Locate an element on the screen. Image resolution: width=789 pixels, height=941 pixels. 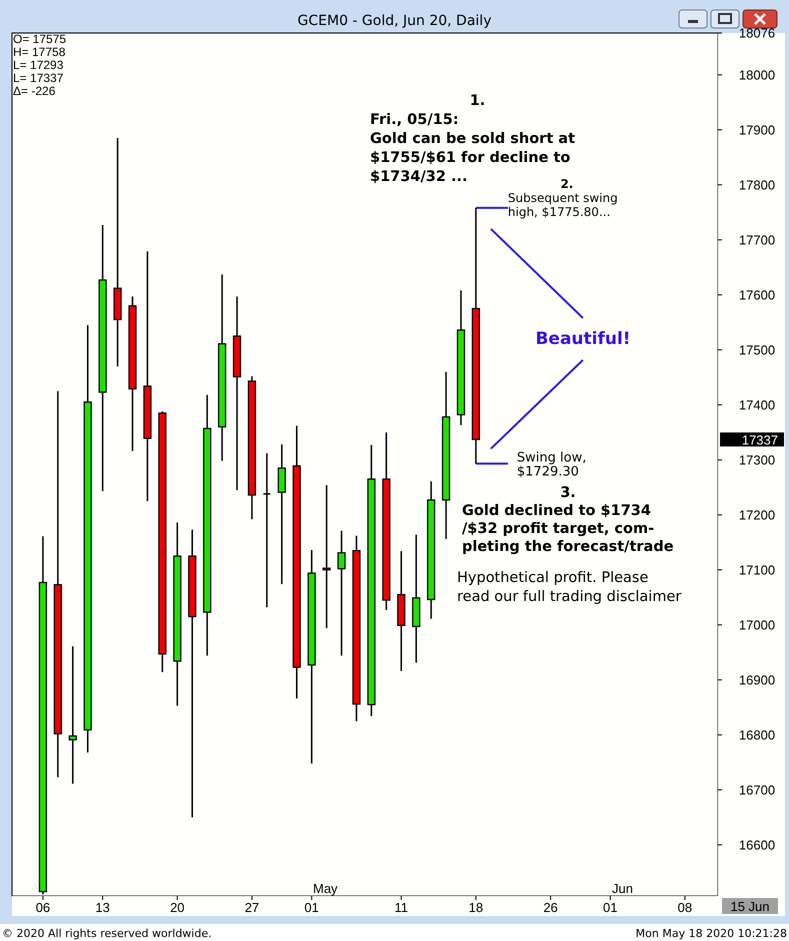
annotation: Swing low, $1729.30 is located at coordinates (551, 465).